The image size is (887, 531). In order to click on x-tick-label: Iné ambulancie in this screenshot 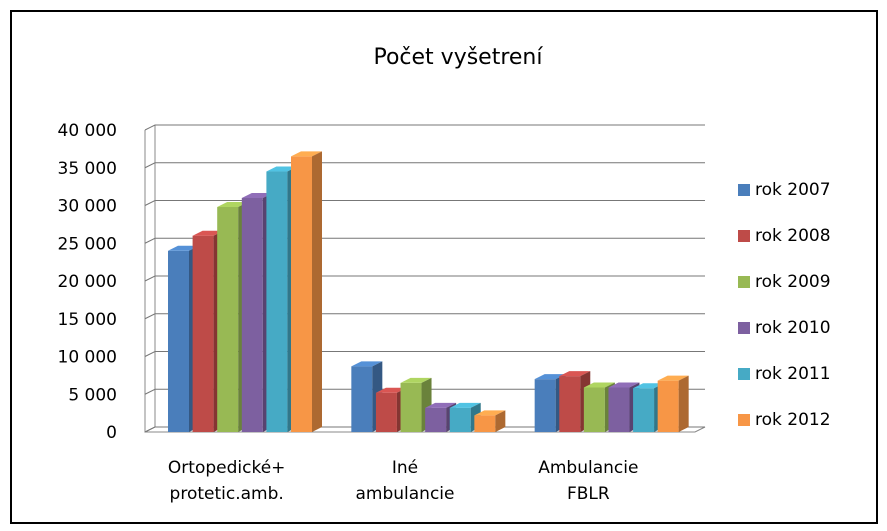, I will do `click(405, 481)`.